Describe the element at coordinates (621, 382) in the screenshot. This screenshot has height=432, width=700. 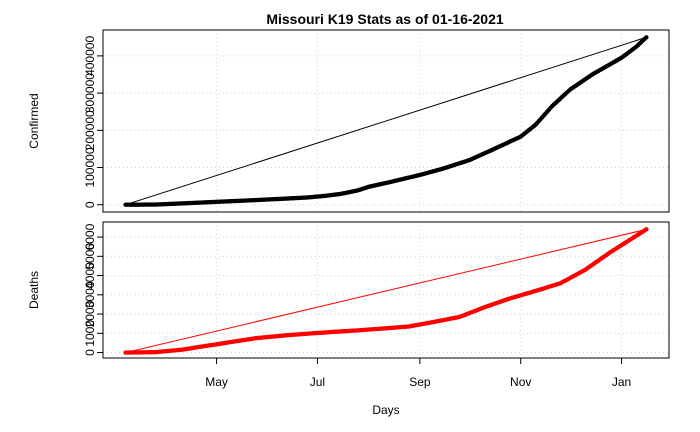
I see `x-tick-label: Jan` at that location.